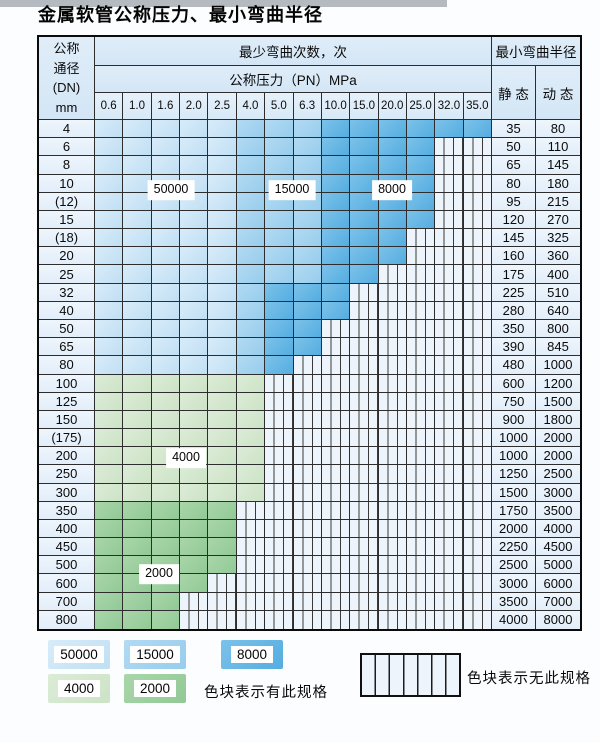 Image resolution: width=600 pixels, height=743 pixels. I want to click on row-dynamic-value: 8000, so click(558, 619).